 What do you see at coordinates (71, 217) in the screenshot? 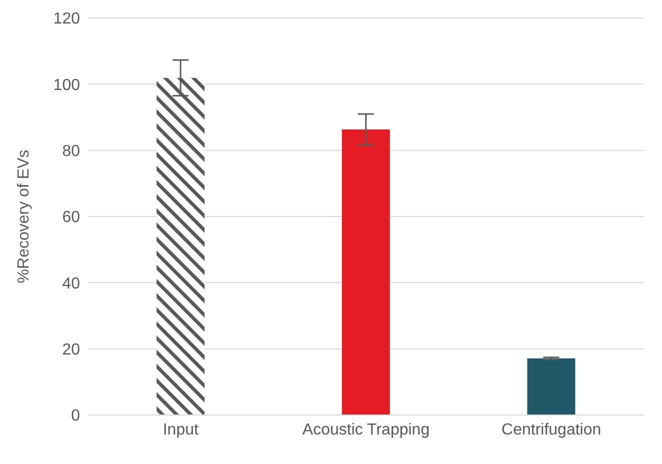
I see `y-tick-label: 60` at bounding box center [71, 217].